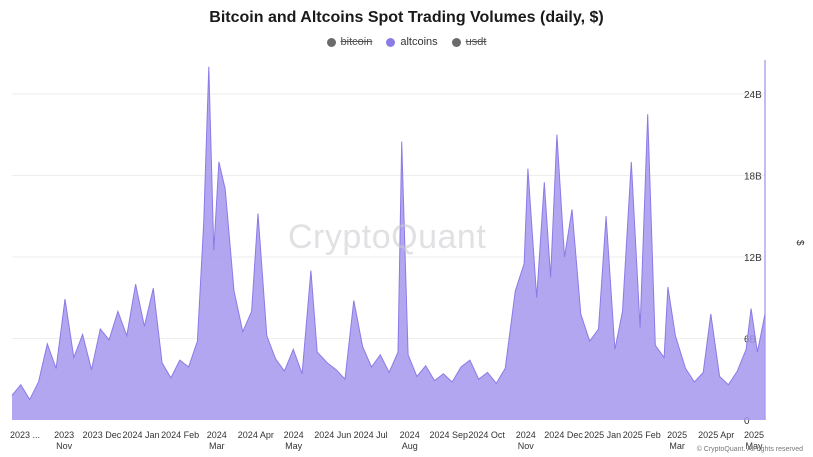  I want to click on y-tick-label: 18B, so click(753, 176).